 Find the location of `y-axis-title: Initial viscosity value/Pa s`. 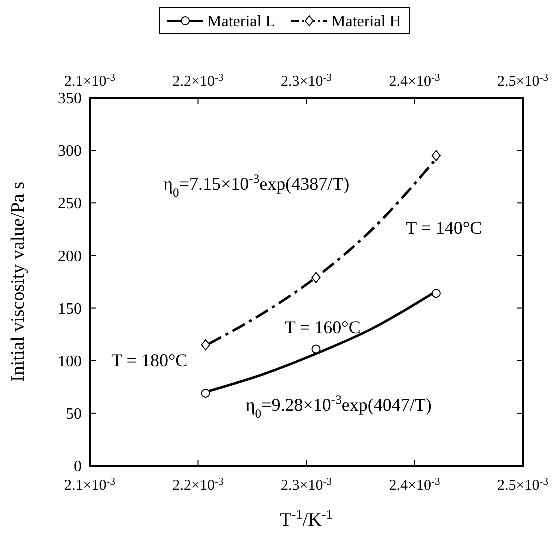

y-axis-title: Initial viscosity value/Pa s is located at coordinates (18, 282).